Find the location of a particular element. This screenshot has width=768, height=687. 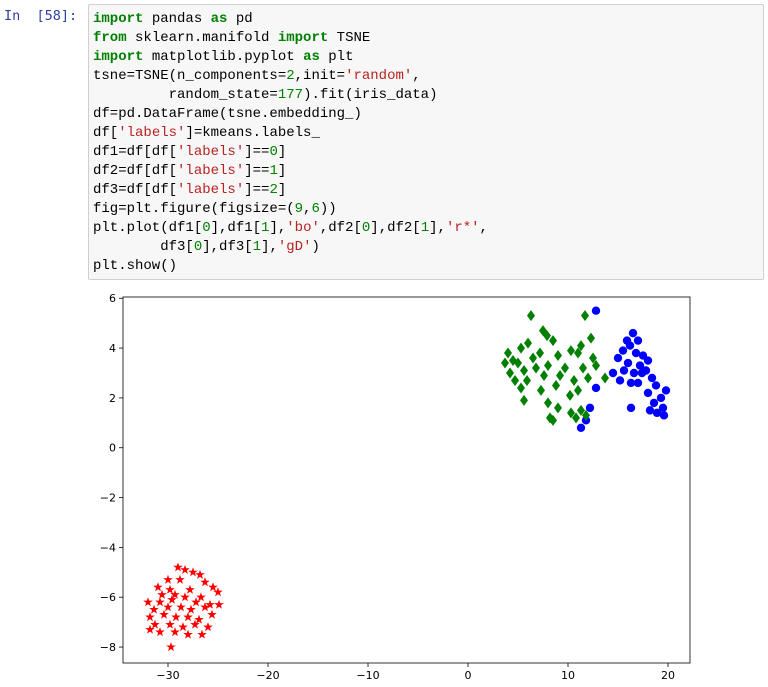

x-tick-label: 0 is located at coordinates (468, 675).